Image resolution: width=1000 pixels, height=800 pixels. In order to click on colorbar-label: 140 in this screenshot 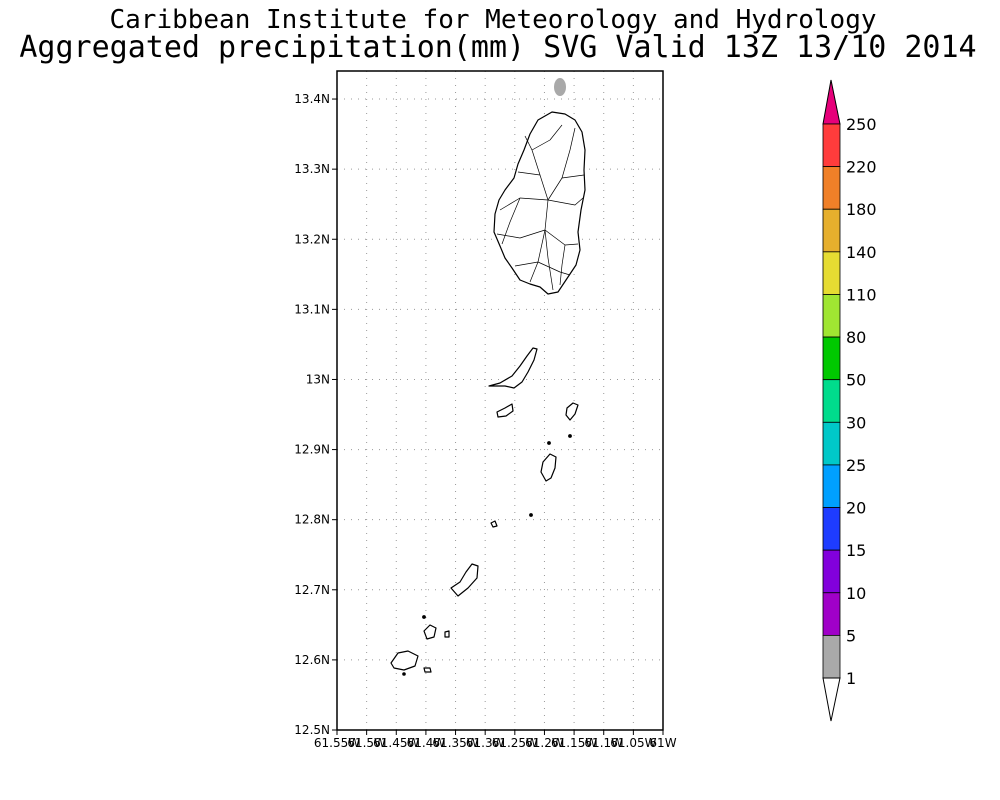, I will do `click(861, 252)`.